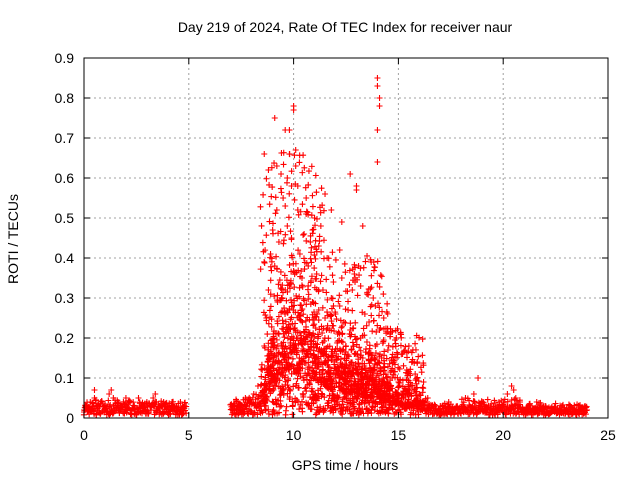  What do you see at coordinates (65, 58) in the screenshot?
I see `y-tick-label: 0.9` at bounding box center [65, 58].